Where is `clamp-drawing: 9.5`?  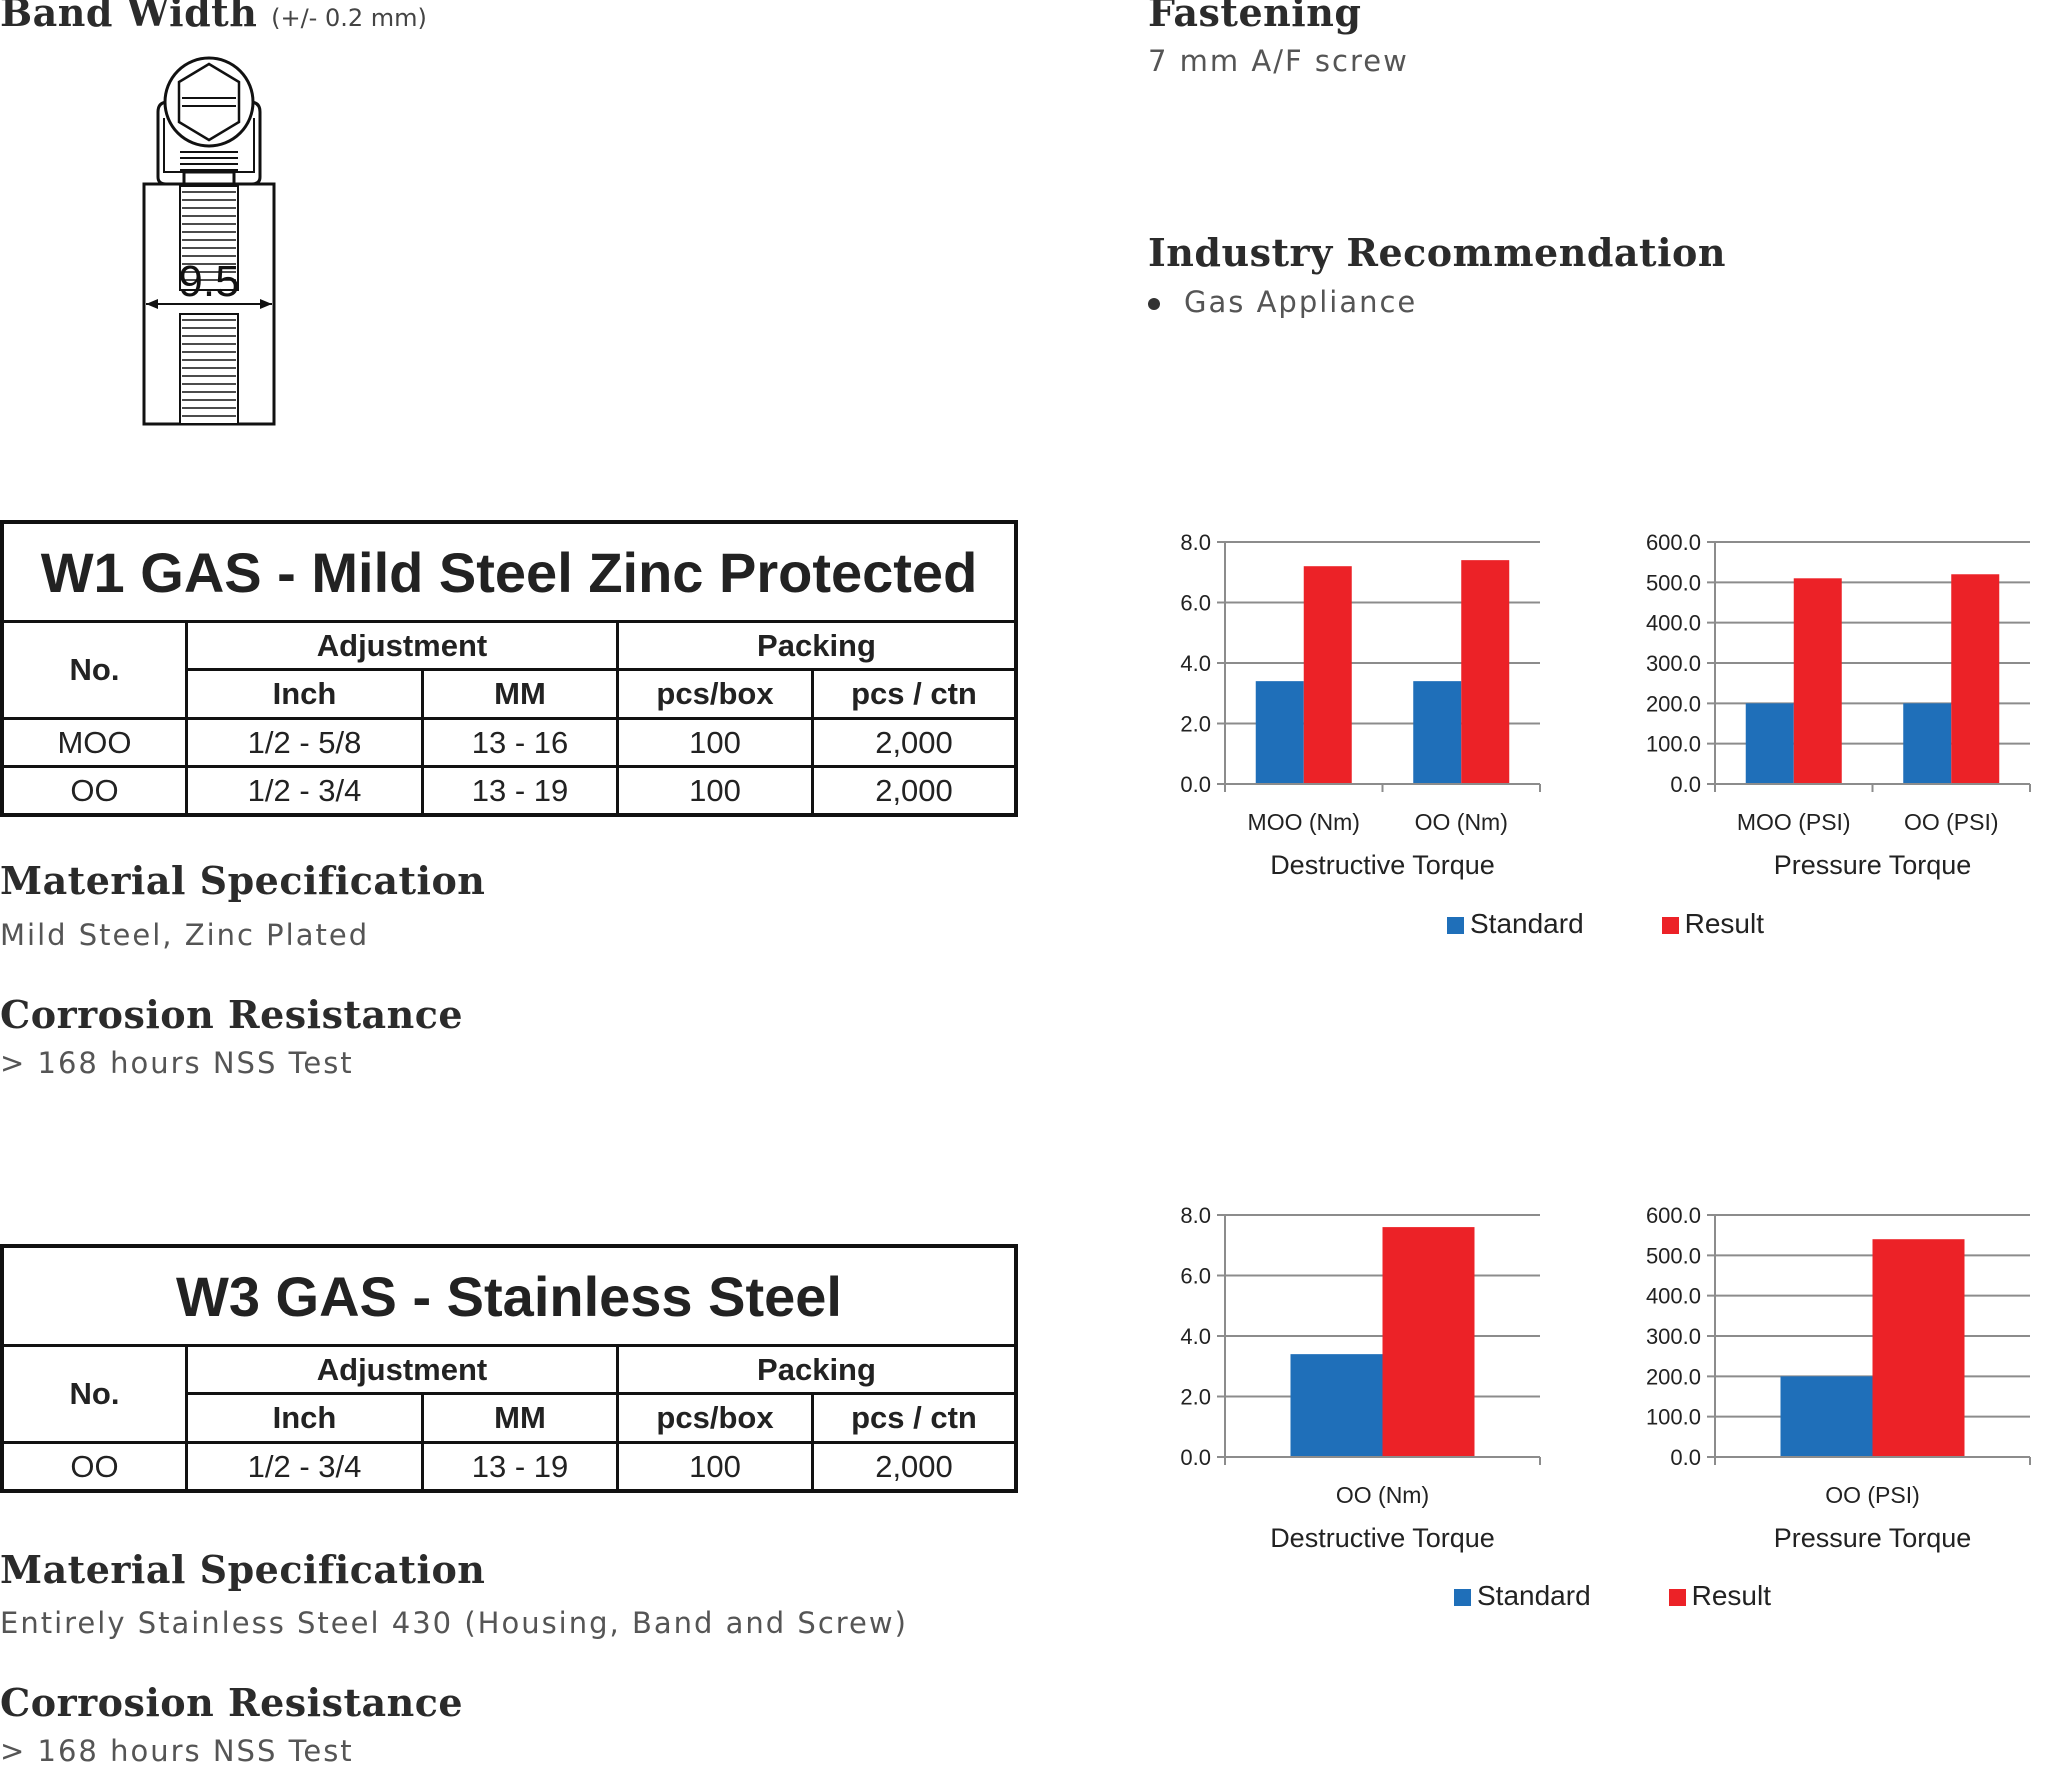
clamp-drawing: 9.5 is located at coordinates (209, 241).